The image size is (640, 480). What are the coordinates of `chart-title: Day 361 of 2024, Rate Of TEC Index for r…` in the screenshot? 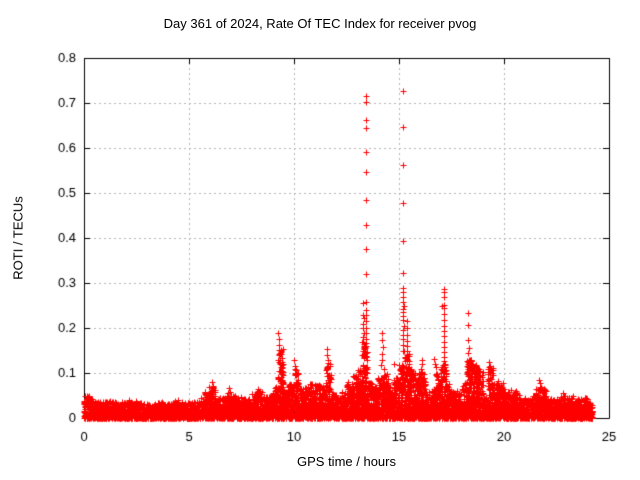 It's located at (320, 23).